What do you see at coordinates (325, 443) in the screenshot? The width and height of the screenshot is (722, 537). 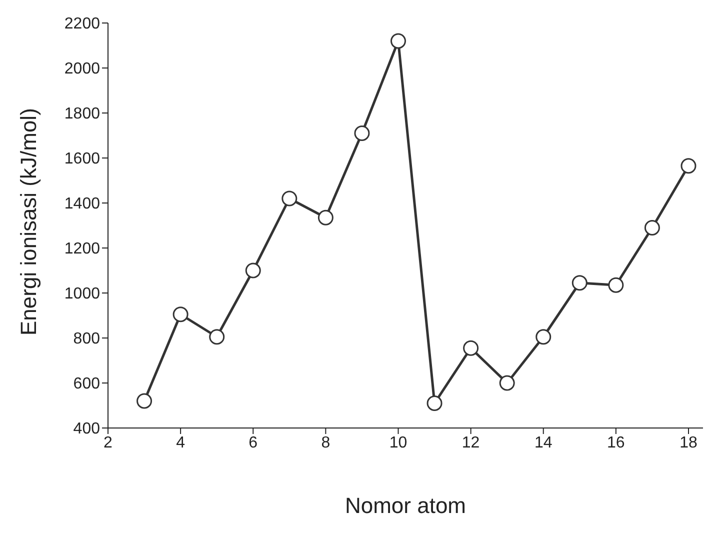 I see `x-tick-label: 8` at bounding box center [325, 443].